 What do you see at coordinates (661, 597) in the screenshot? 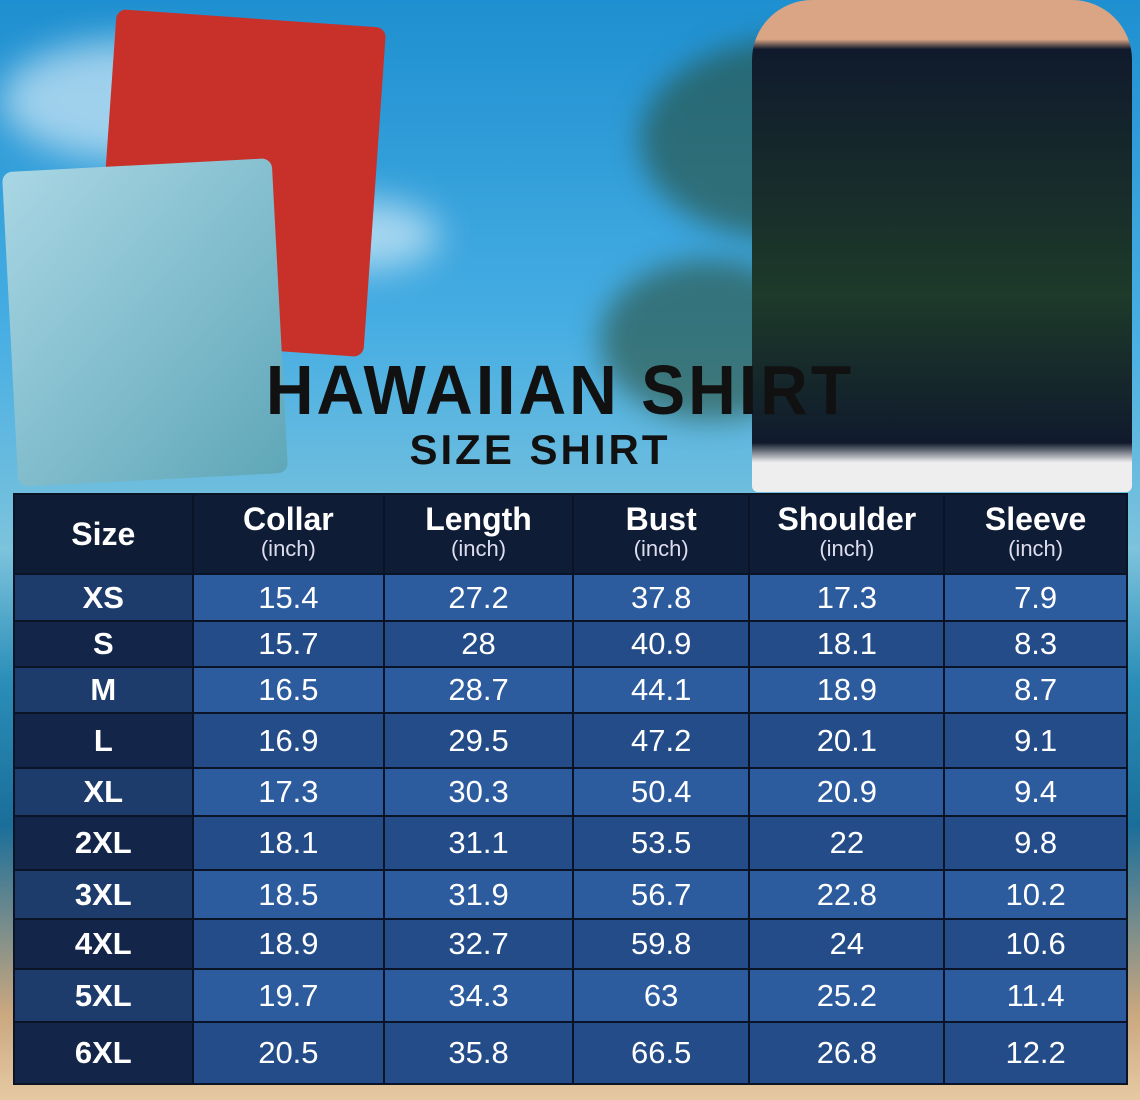
I see `measurement-cell: 37.8` at bounding box center [661, 597].